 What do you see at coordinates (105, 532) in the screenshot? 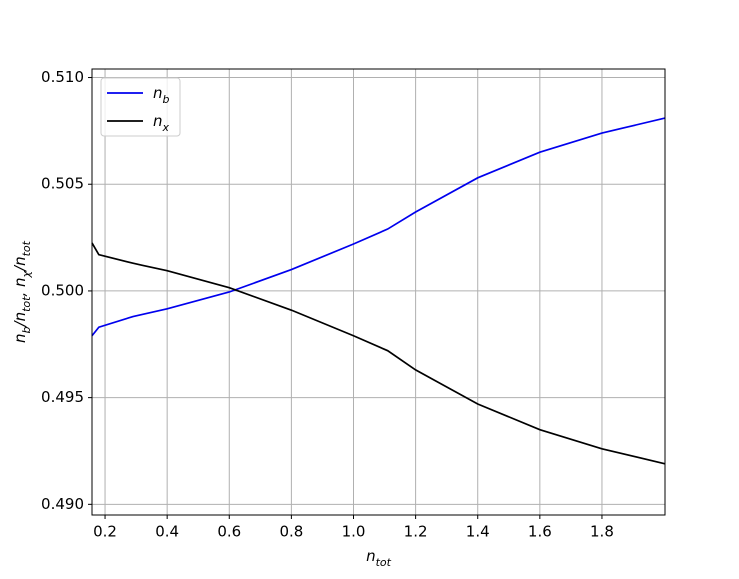
I see `x-tick-label: 0.2` at bounding box center [105, 532].